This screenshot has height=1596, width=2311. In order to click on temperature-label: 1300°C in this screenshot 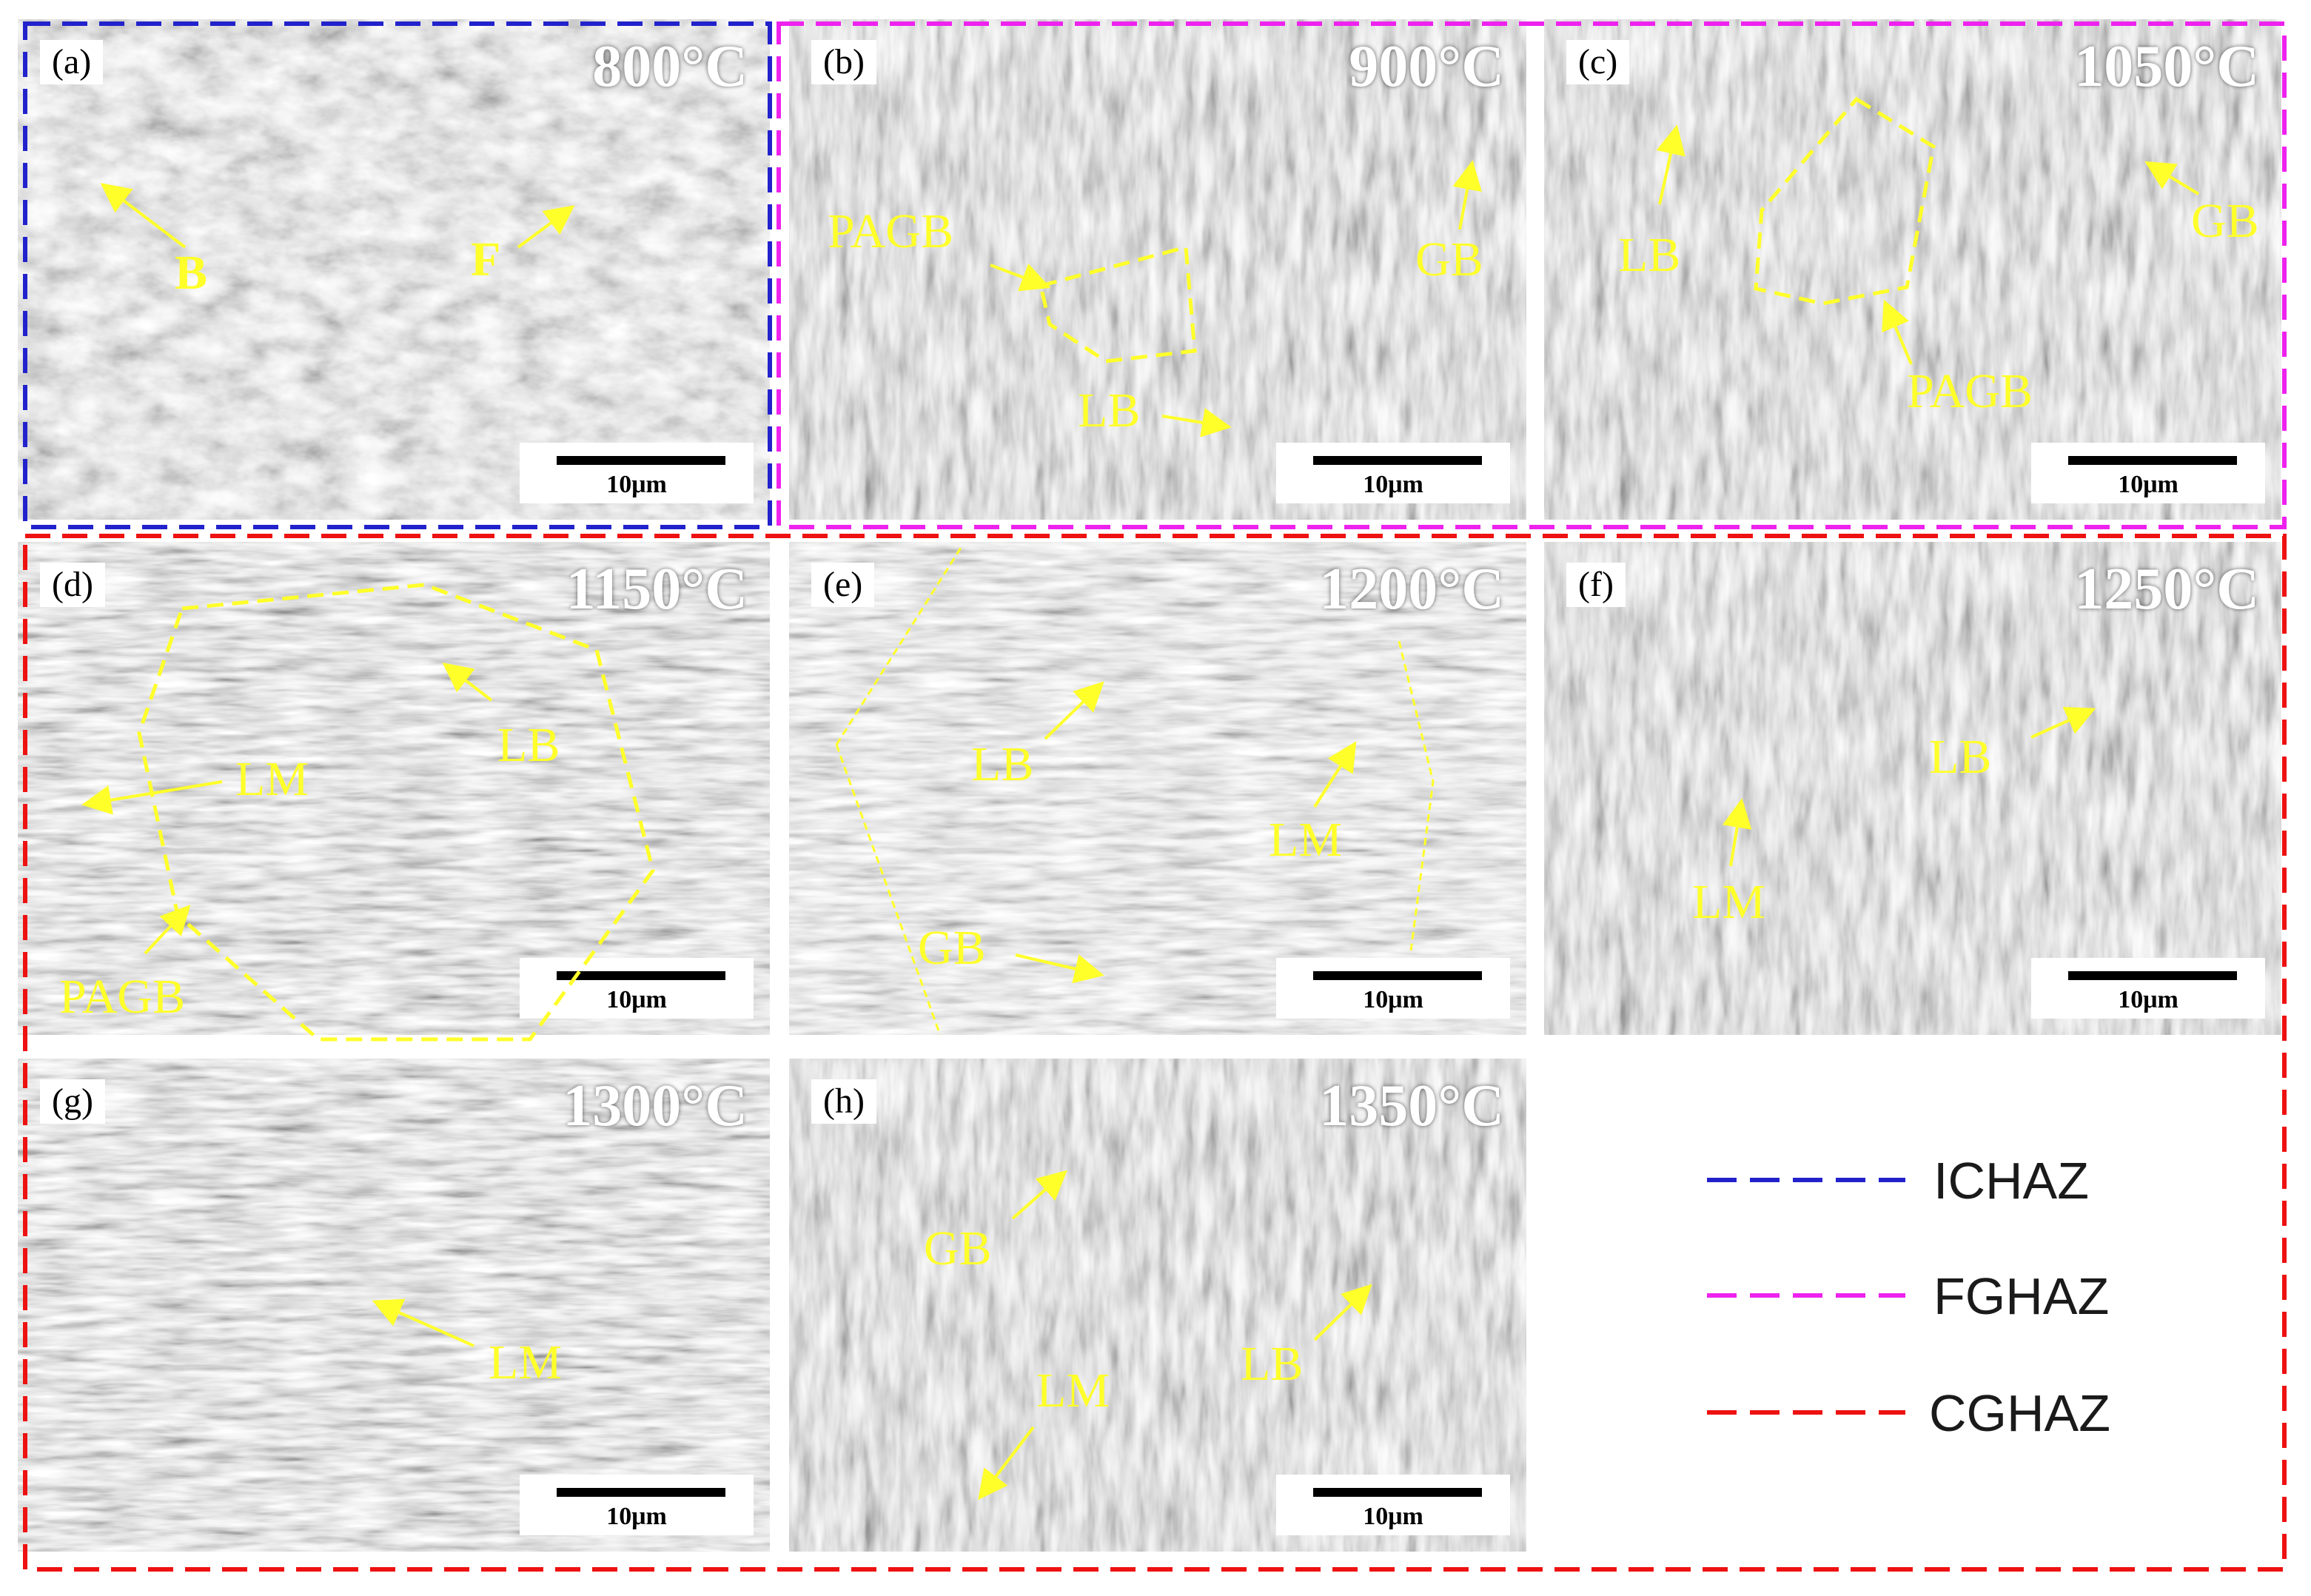, I will do `click(656, 1106)`.